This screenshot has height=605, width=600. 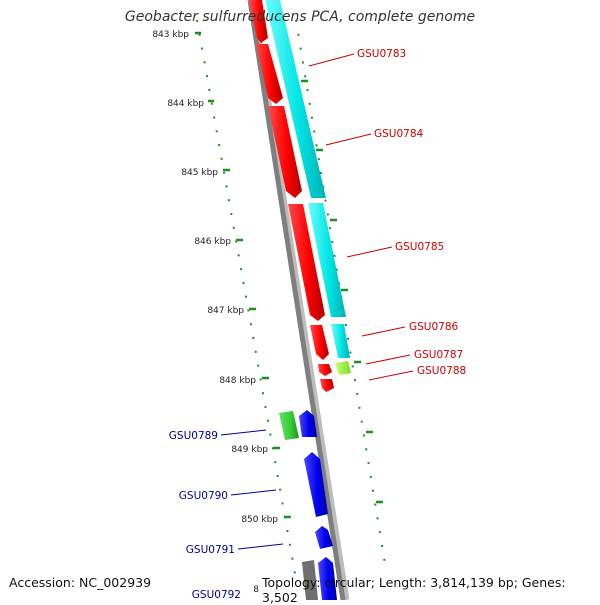 What do you see at coordinates (243, 432) in the screenshot?
I see `connector-gsu0789` at bounding box center [243, 432].